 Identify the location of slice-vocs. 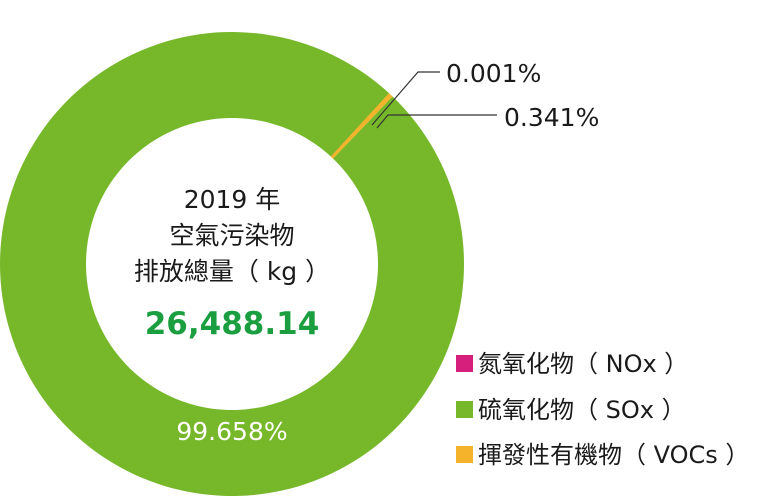
(361, 126).